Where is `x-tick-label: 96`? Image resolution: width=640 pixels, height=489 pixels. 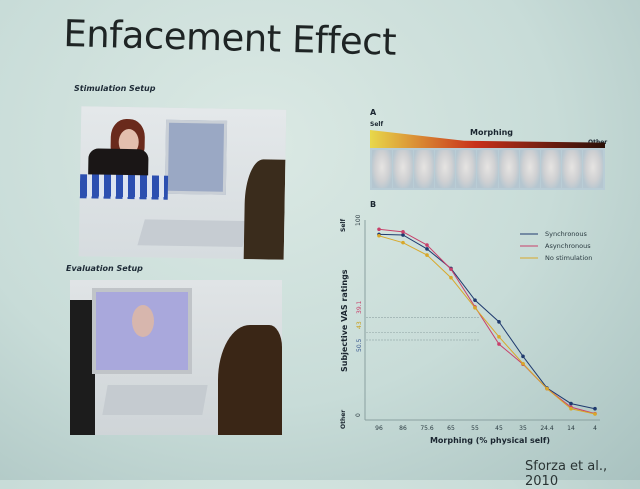 x-tick-label: 96 is located at coordinates (379, 428).